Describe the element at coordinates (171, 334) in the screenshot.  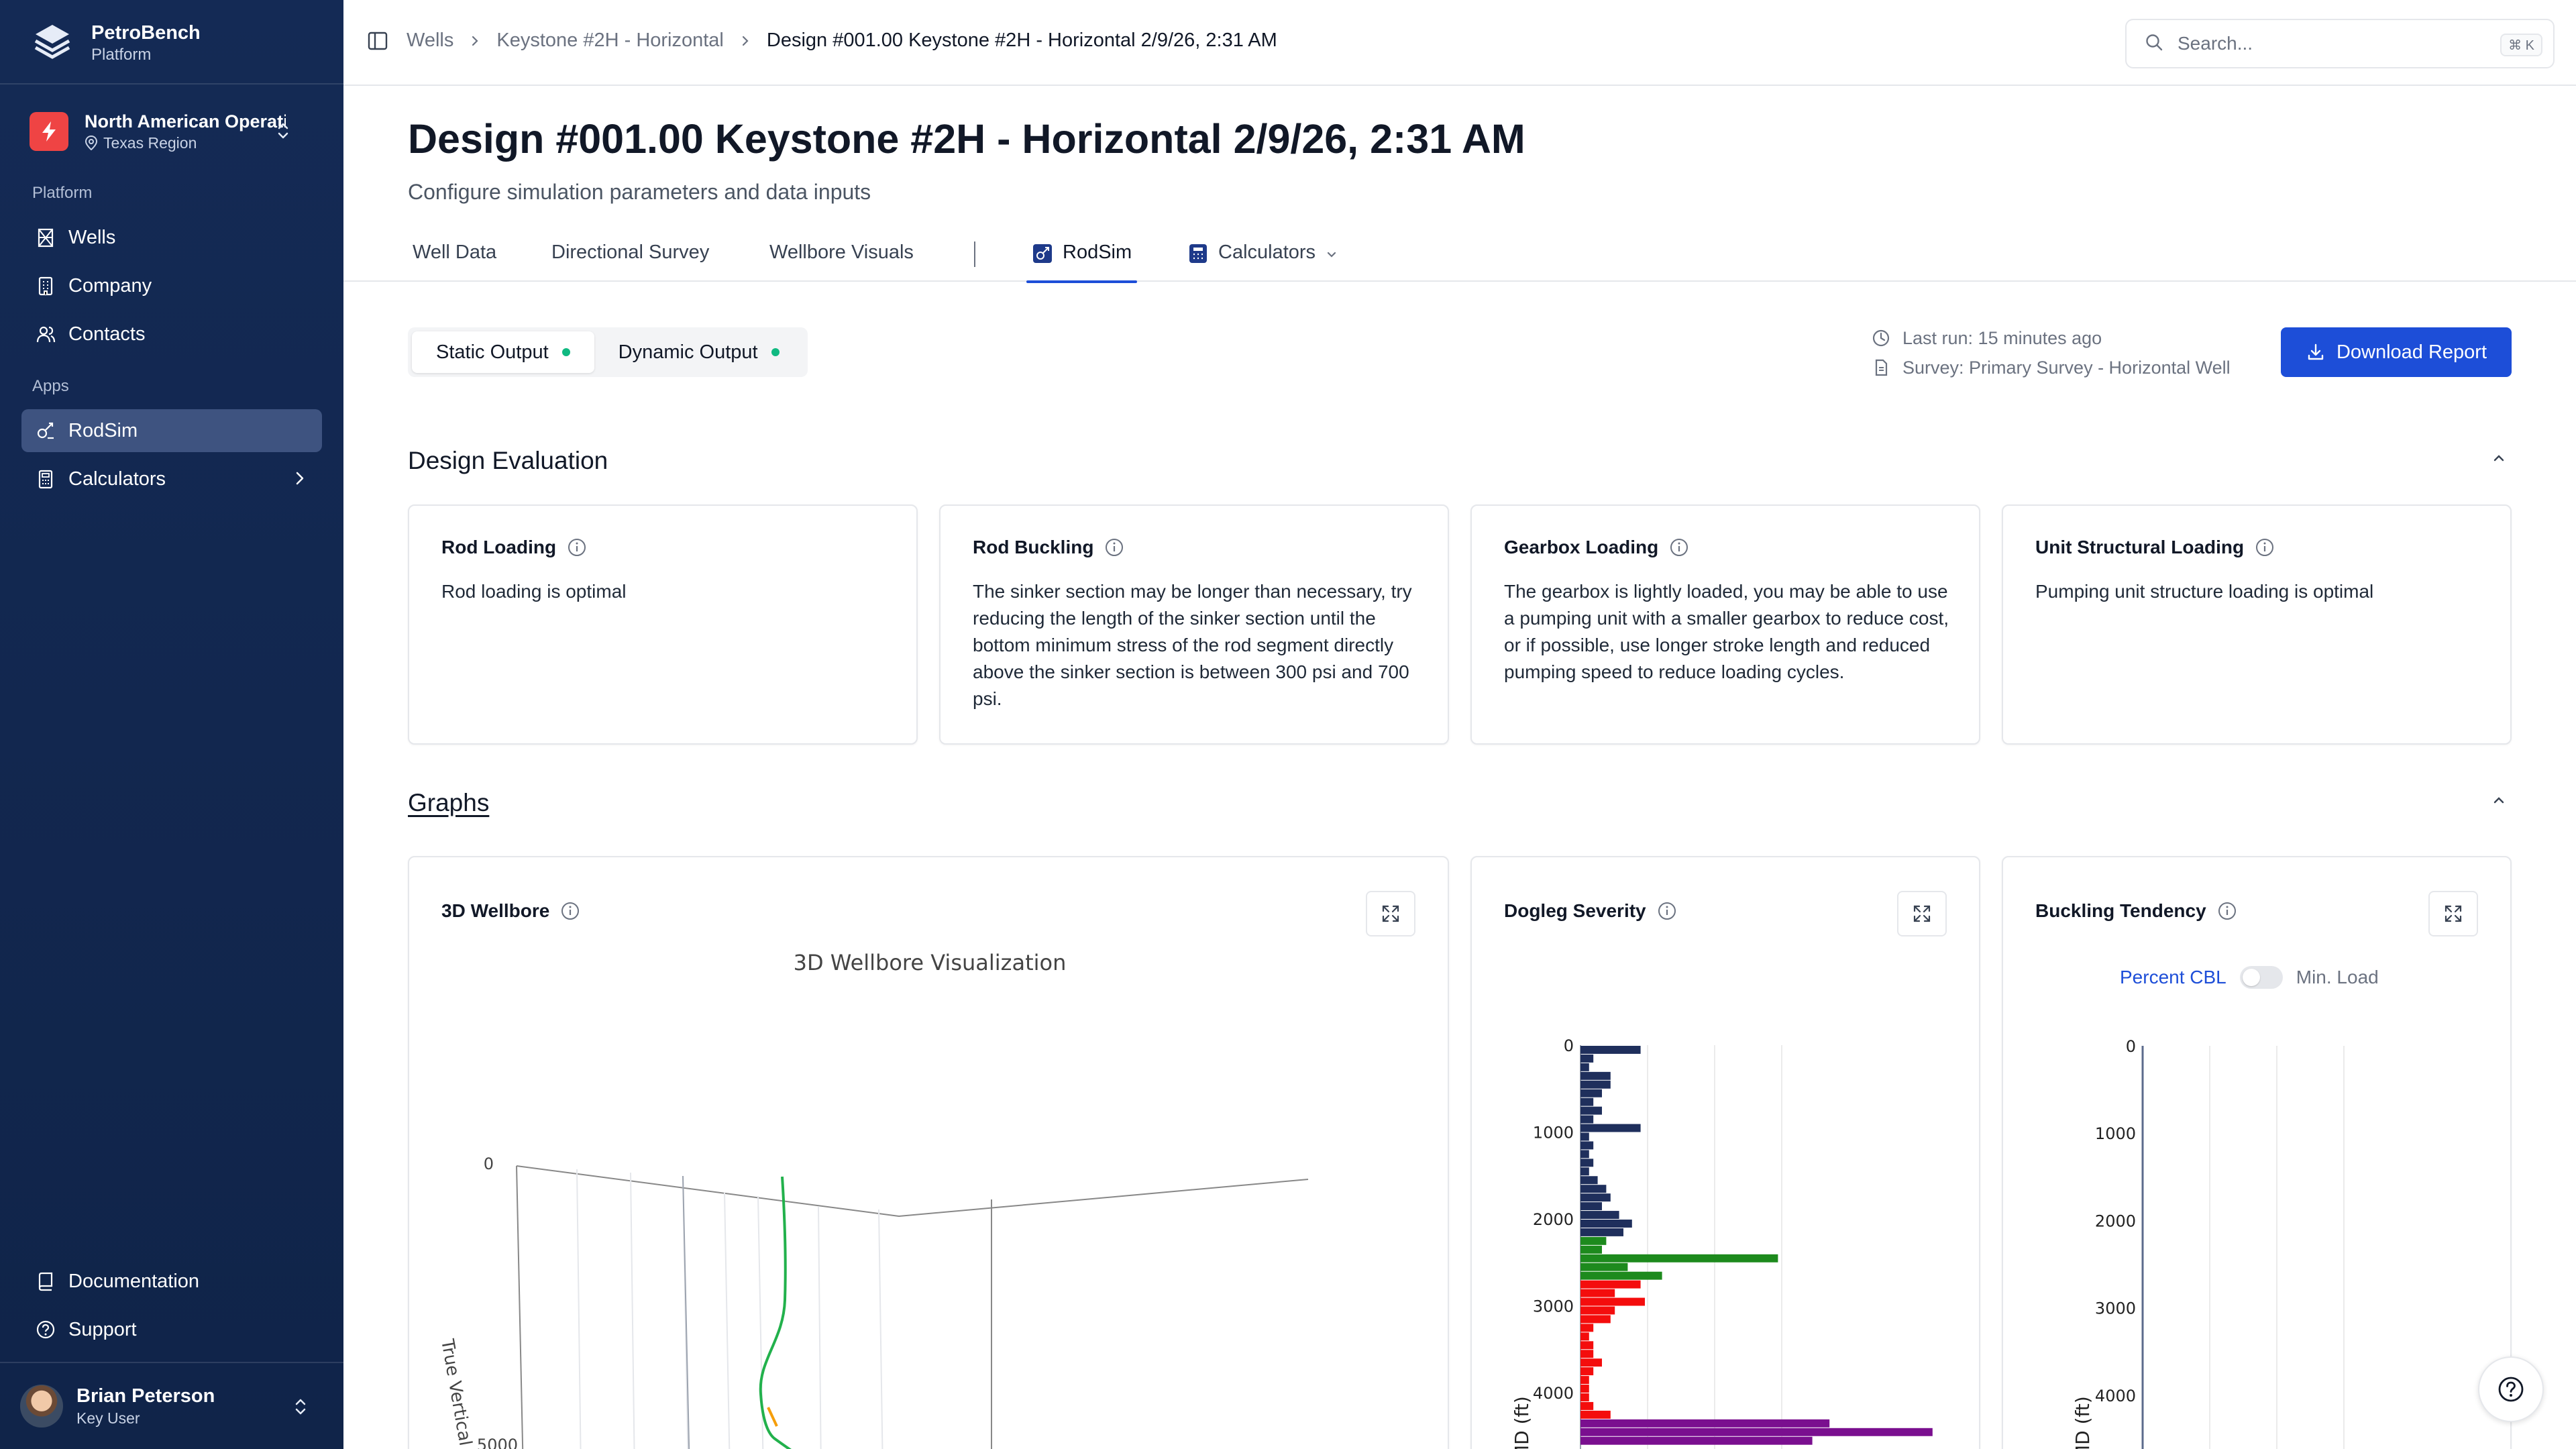
I see `sidebar-item-contacts: Contacts` at that location.